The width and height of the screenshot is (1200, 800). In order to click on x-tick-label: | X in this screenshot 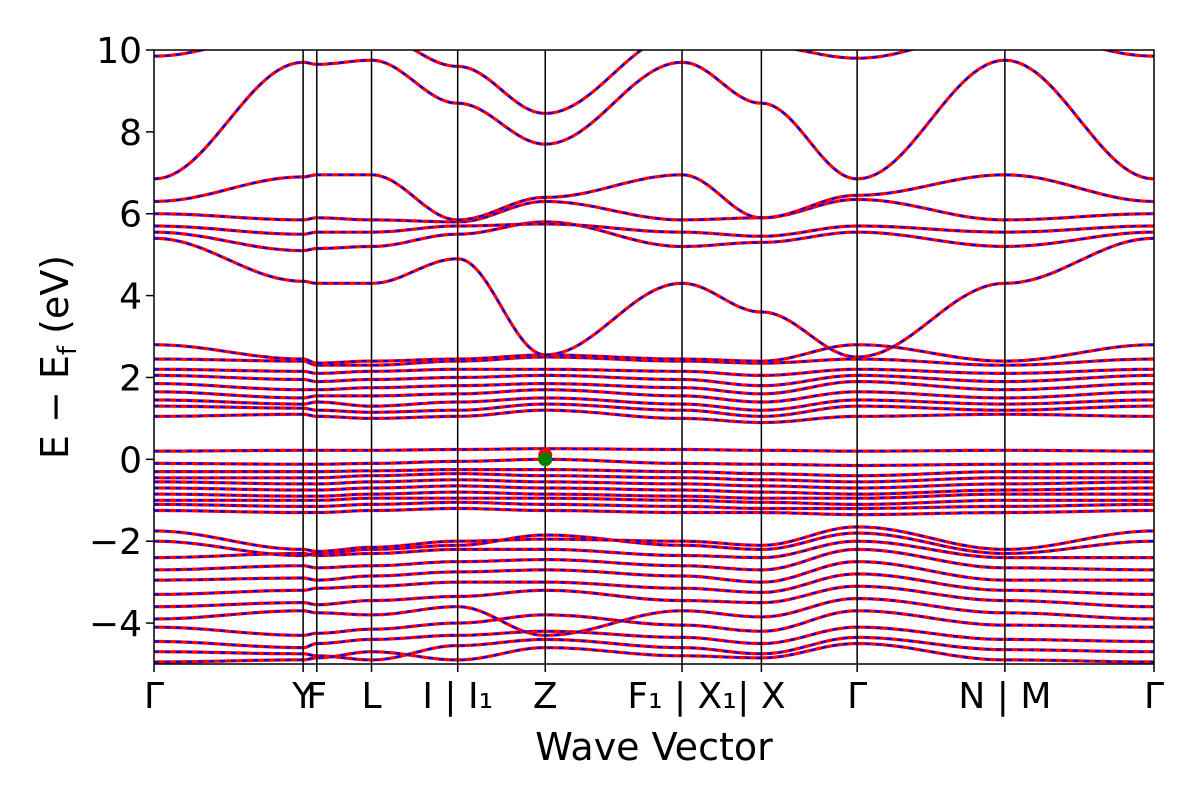, I will do `click(761, 696)`.